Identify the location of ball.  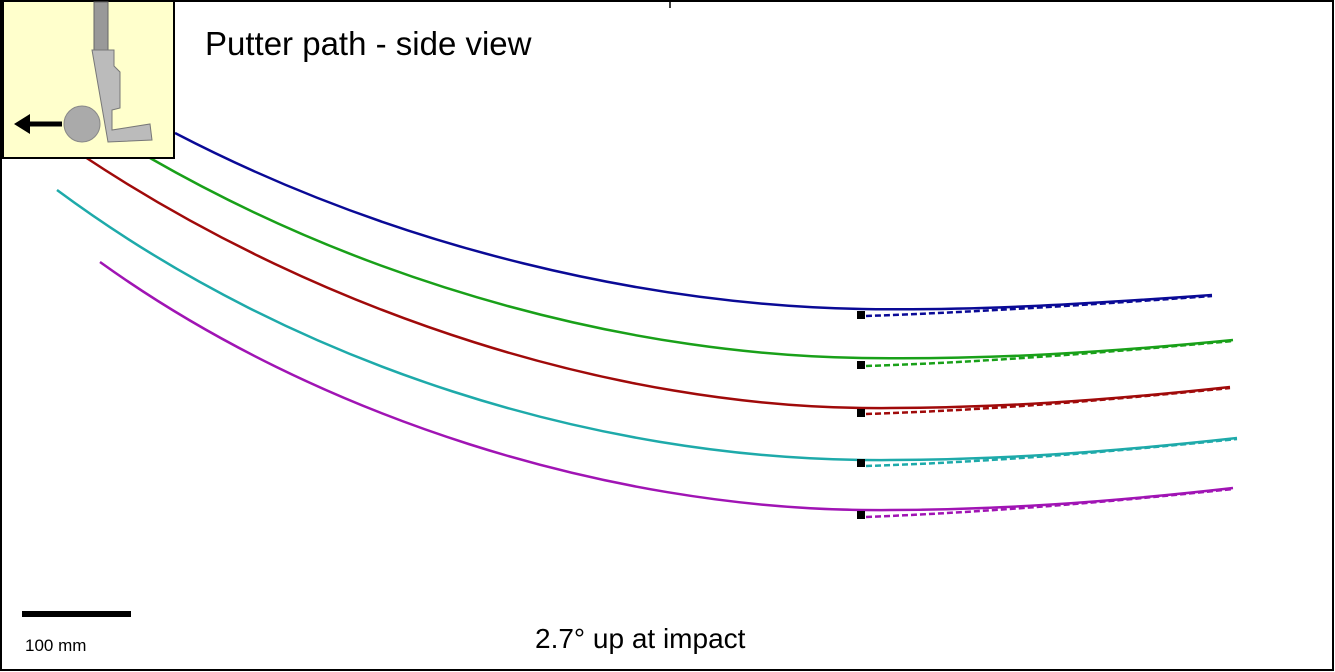
(82, 124).